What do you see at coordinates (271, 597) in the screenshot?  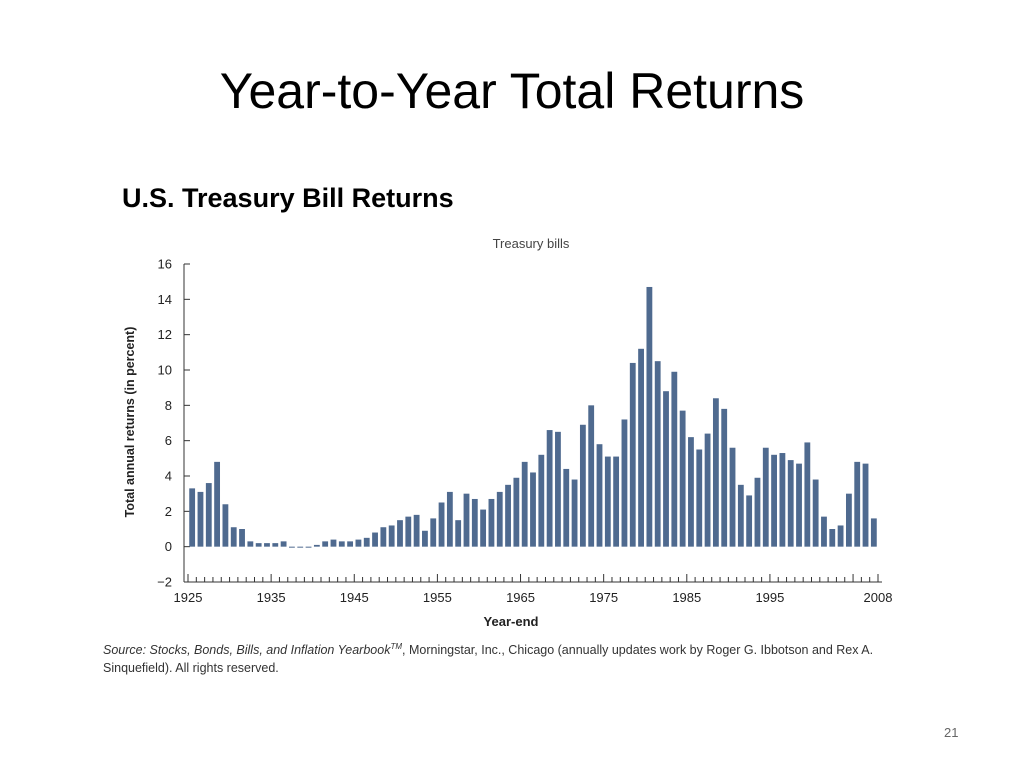 I see `x-tick-label: 1935` at bounding box center [271, 597].